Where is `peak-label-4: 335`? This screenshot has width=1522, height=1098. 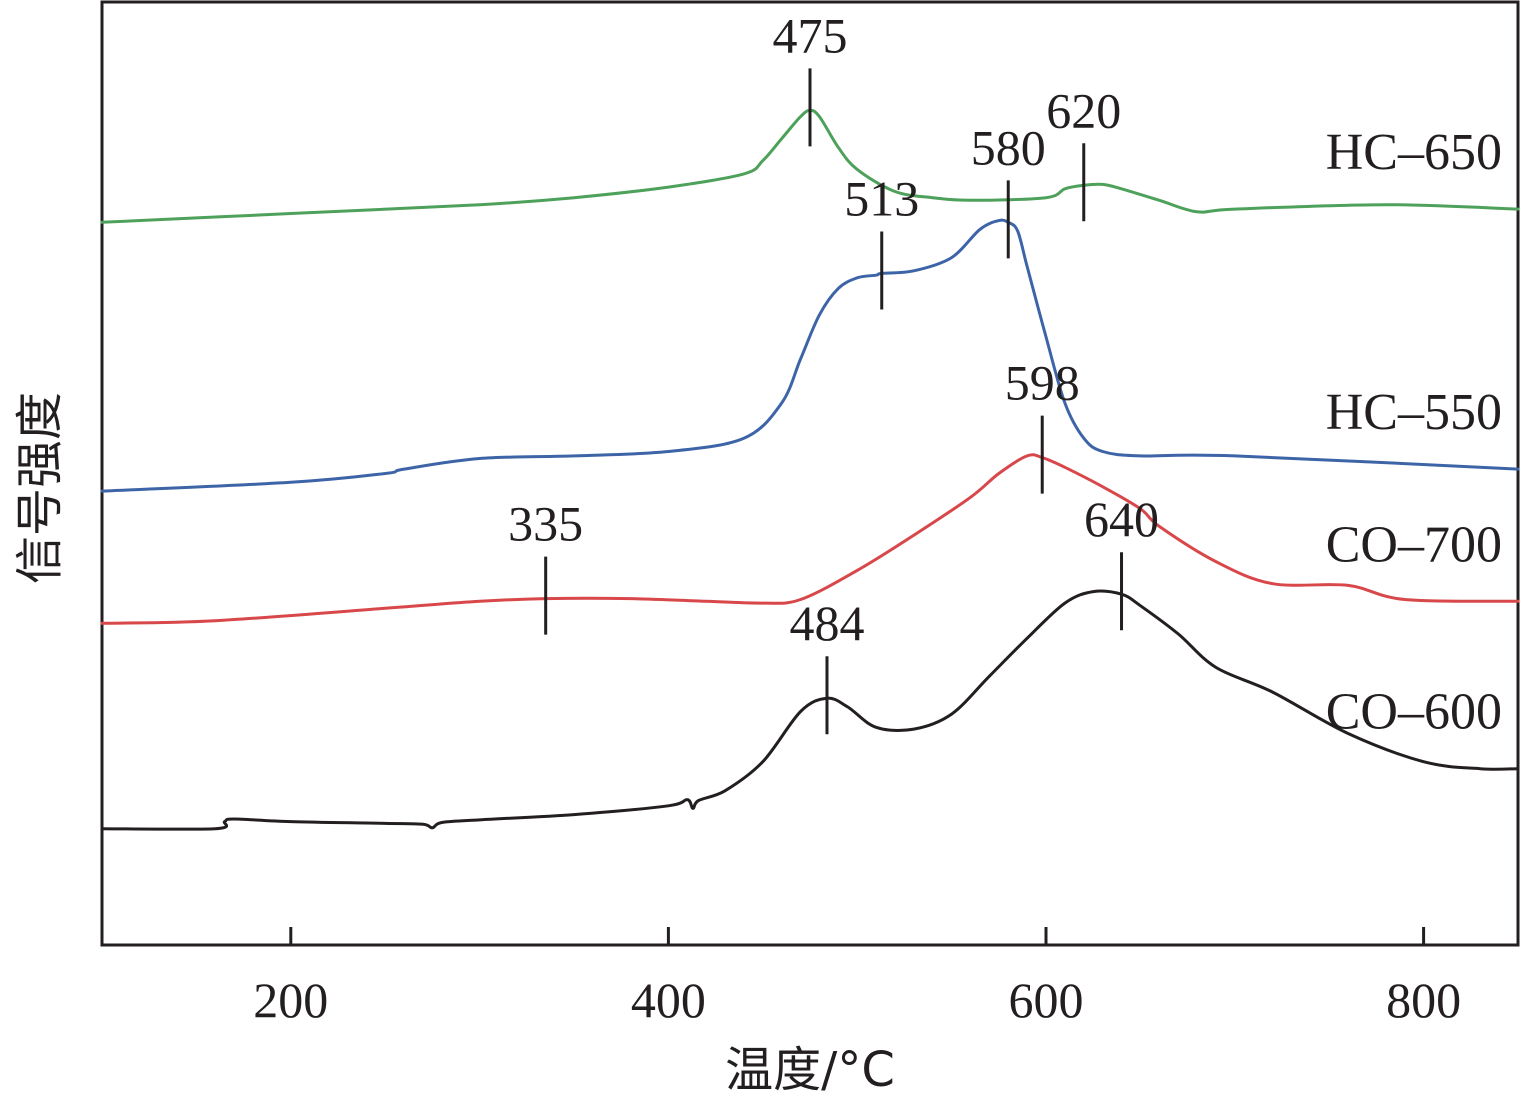 peak-label-4: 335 is located at coordinates (545, 524).